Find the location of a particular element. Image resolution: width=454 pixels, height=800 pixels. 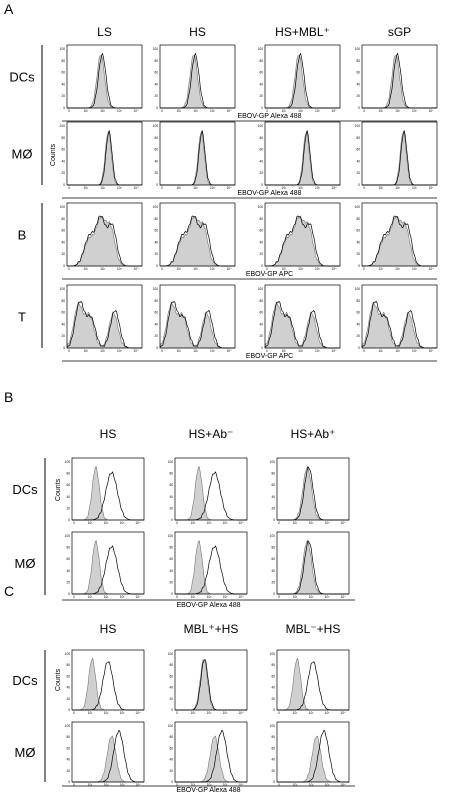

column-header: HS is located at coordinates (197, 32).